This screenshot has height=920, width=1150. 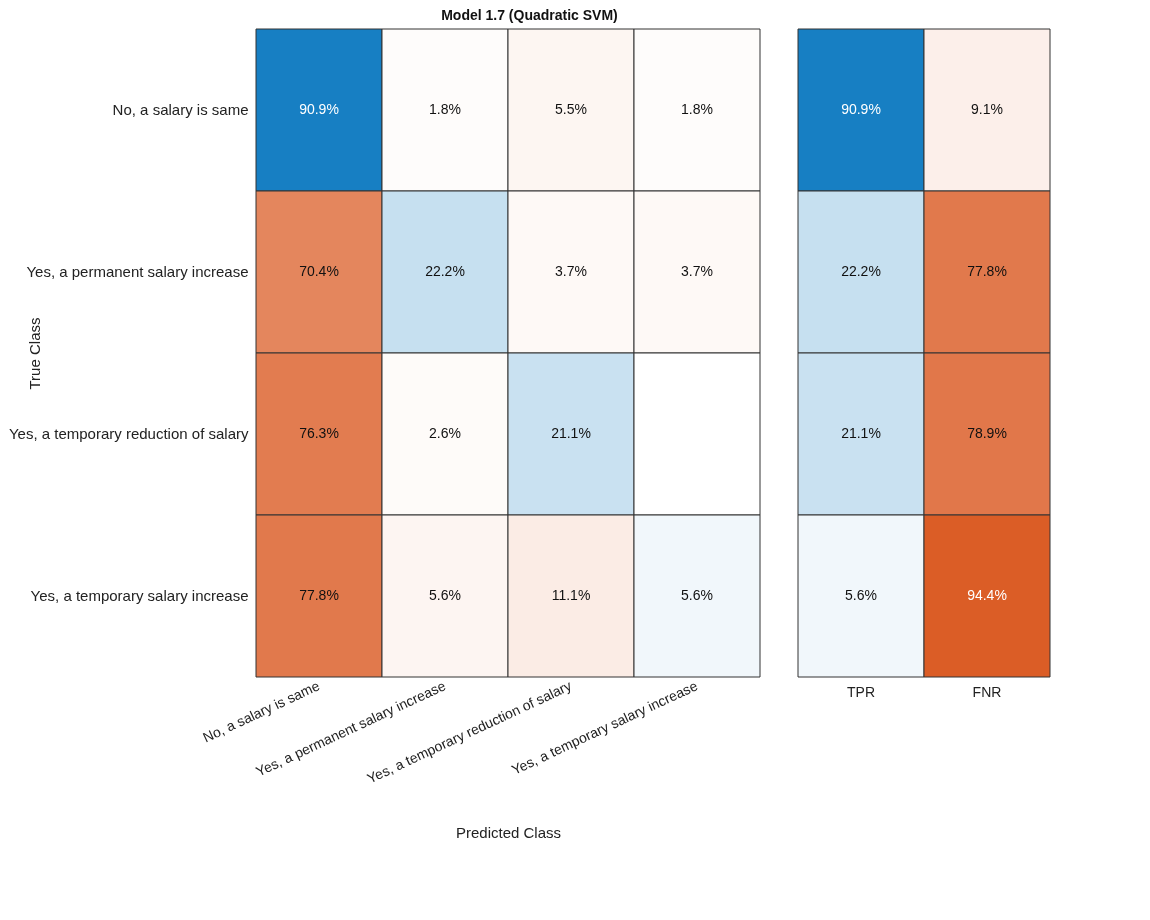 I want to click on data-label: 2.6%, so click(x=445, y=433).